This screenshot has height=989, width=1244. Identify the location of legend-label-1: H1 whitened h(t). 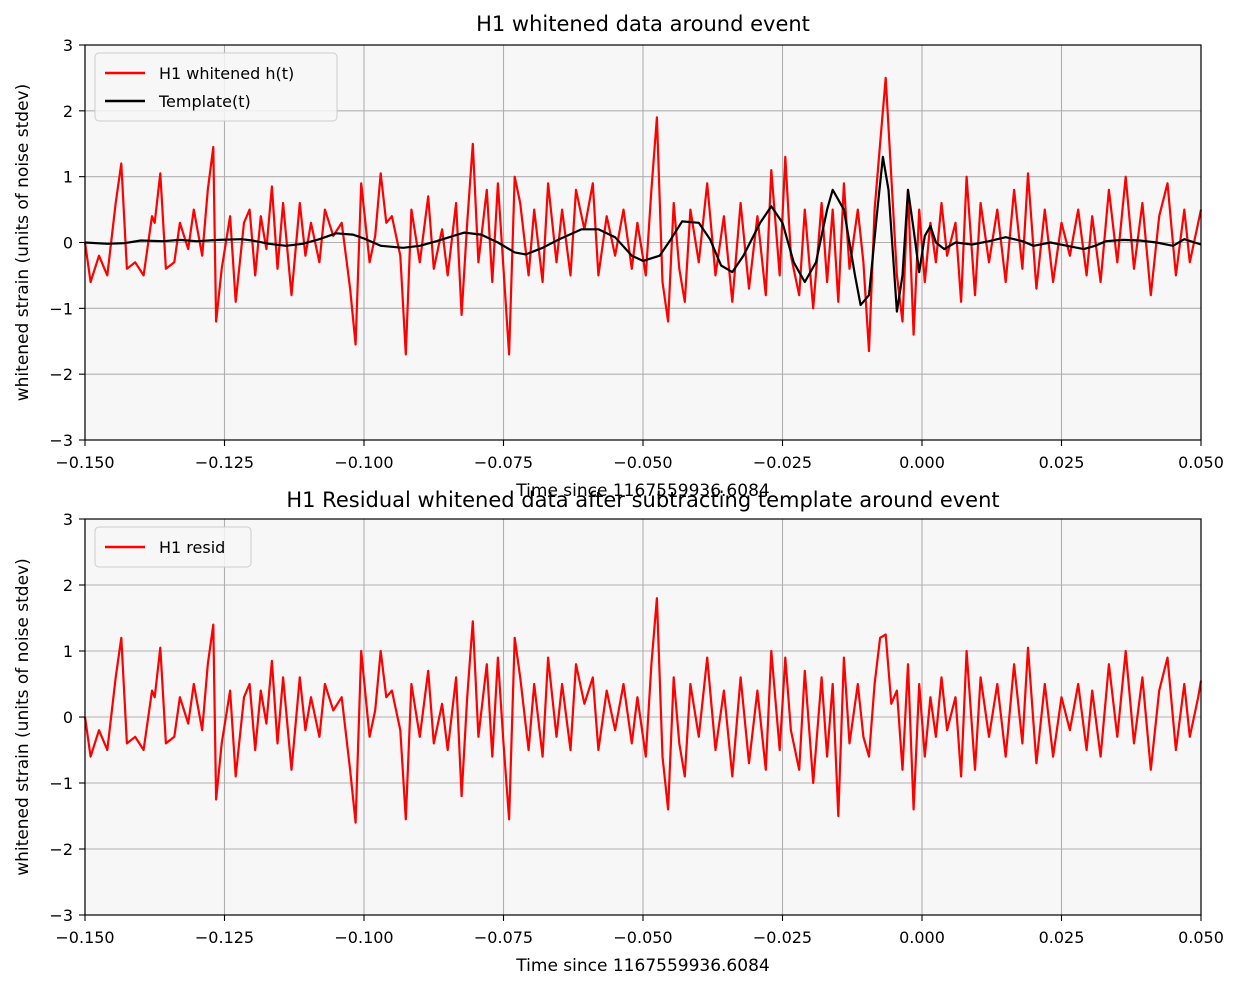
(226, 73).